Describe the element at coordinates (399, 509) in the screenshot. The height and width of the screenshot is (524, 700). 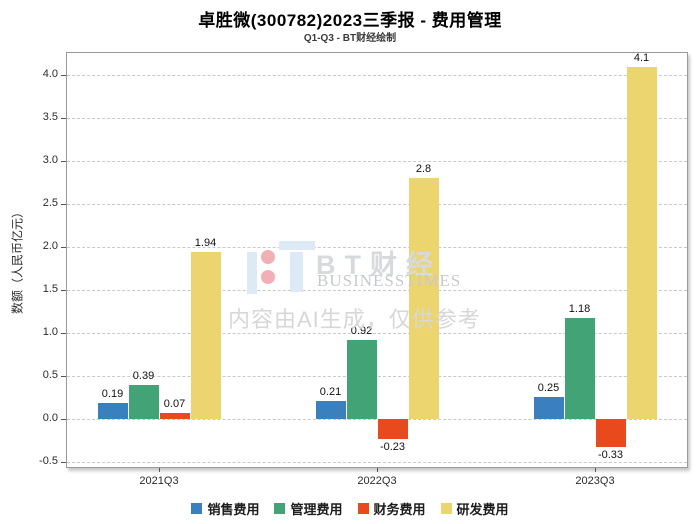
I see `legend-label: 财务费用` at that location.